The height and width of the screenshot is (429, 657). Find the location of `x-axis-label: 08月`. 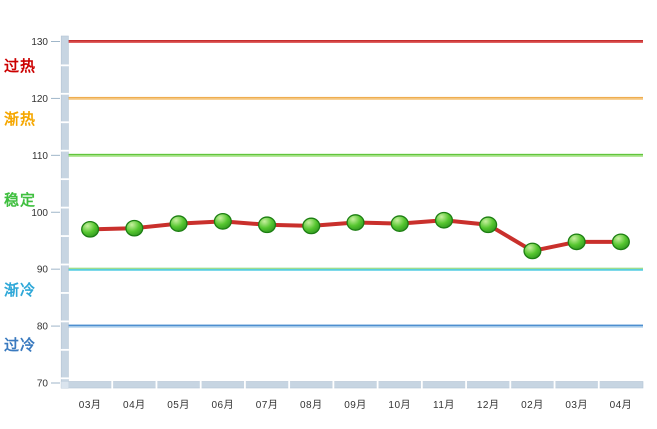

x-axis-label: 08月 is located at coordinates (311, 405).